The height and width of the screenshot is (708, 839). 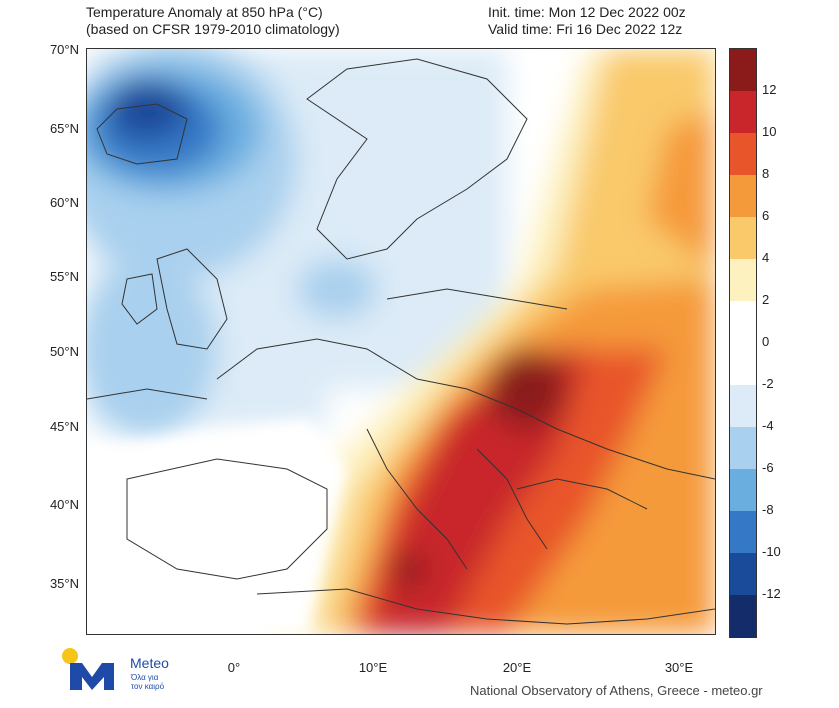 I want to click on init-time: Init. time: Mon 12 Dec 2022 00z, so click(x=587, y=12).